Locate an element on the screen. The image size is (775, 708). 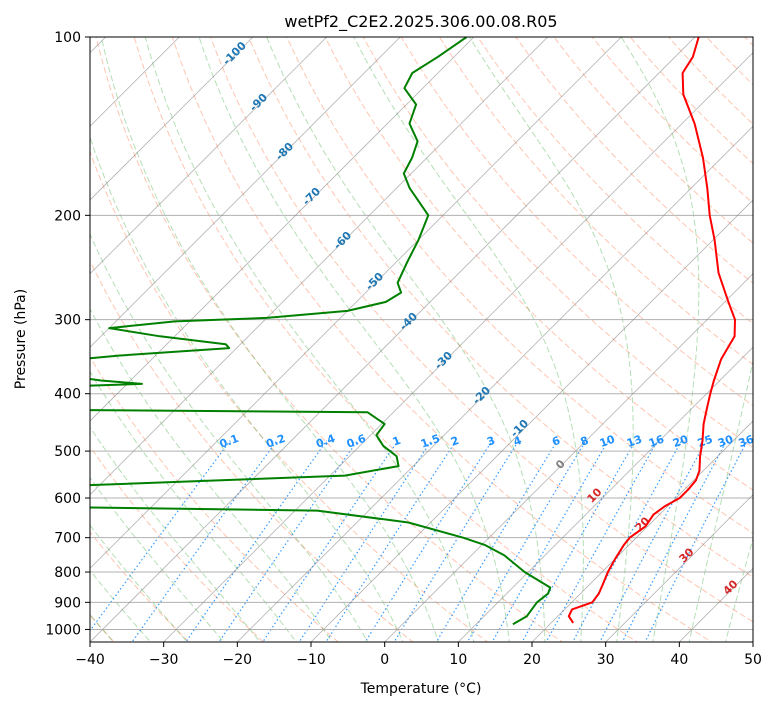
mixing-ratio-label: 0.2 is located at coordinates (275, 441).